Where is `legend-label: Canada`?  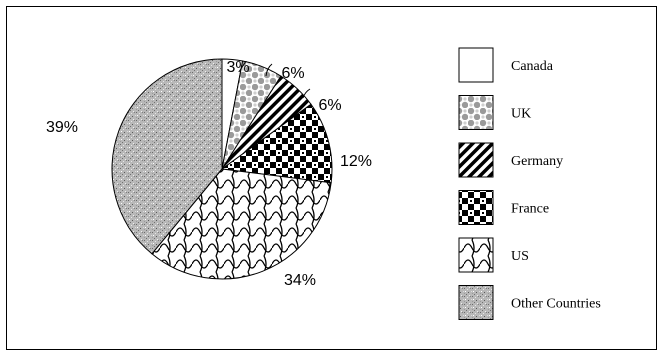
legend-label: Canada is located at coordinates (532, 66).